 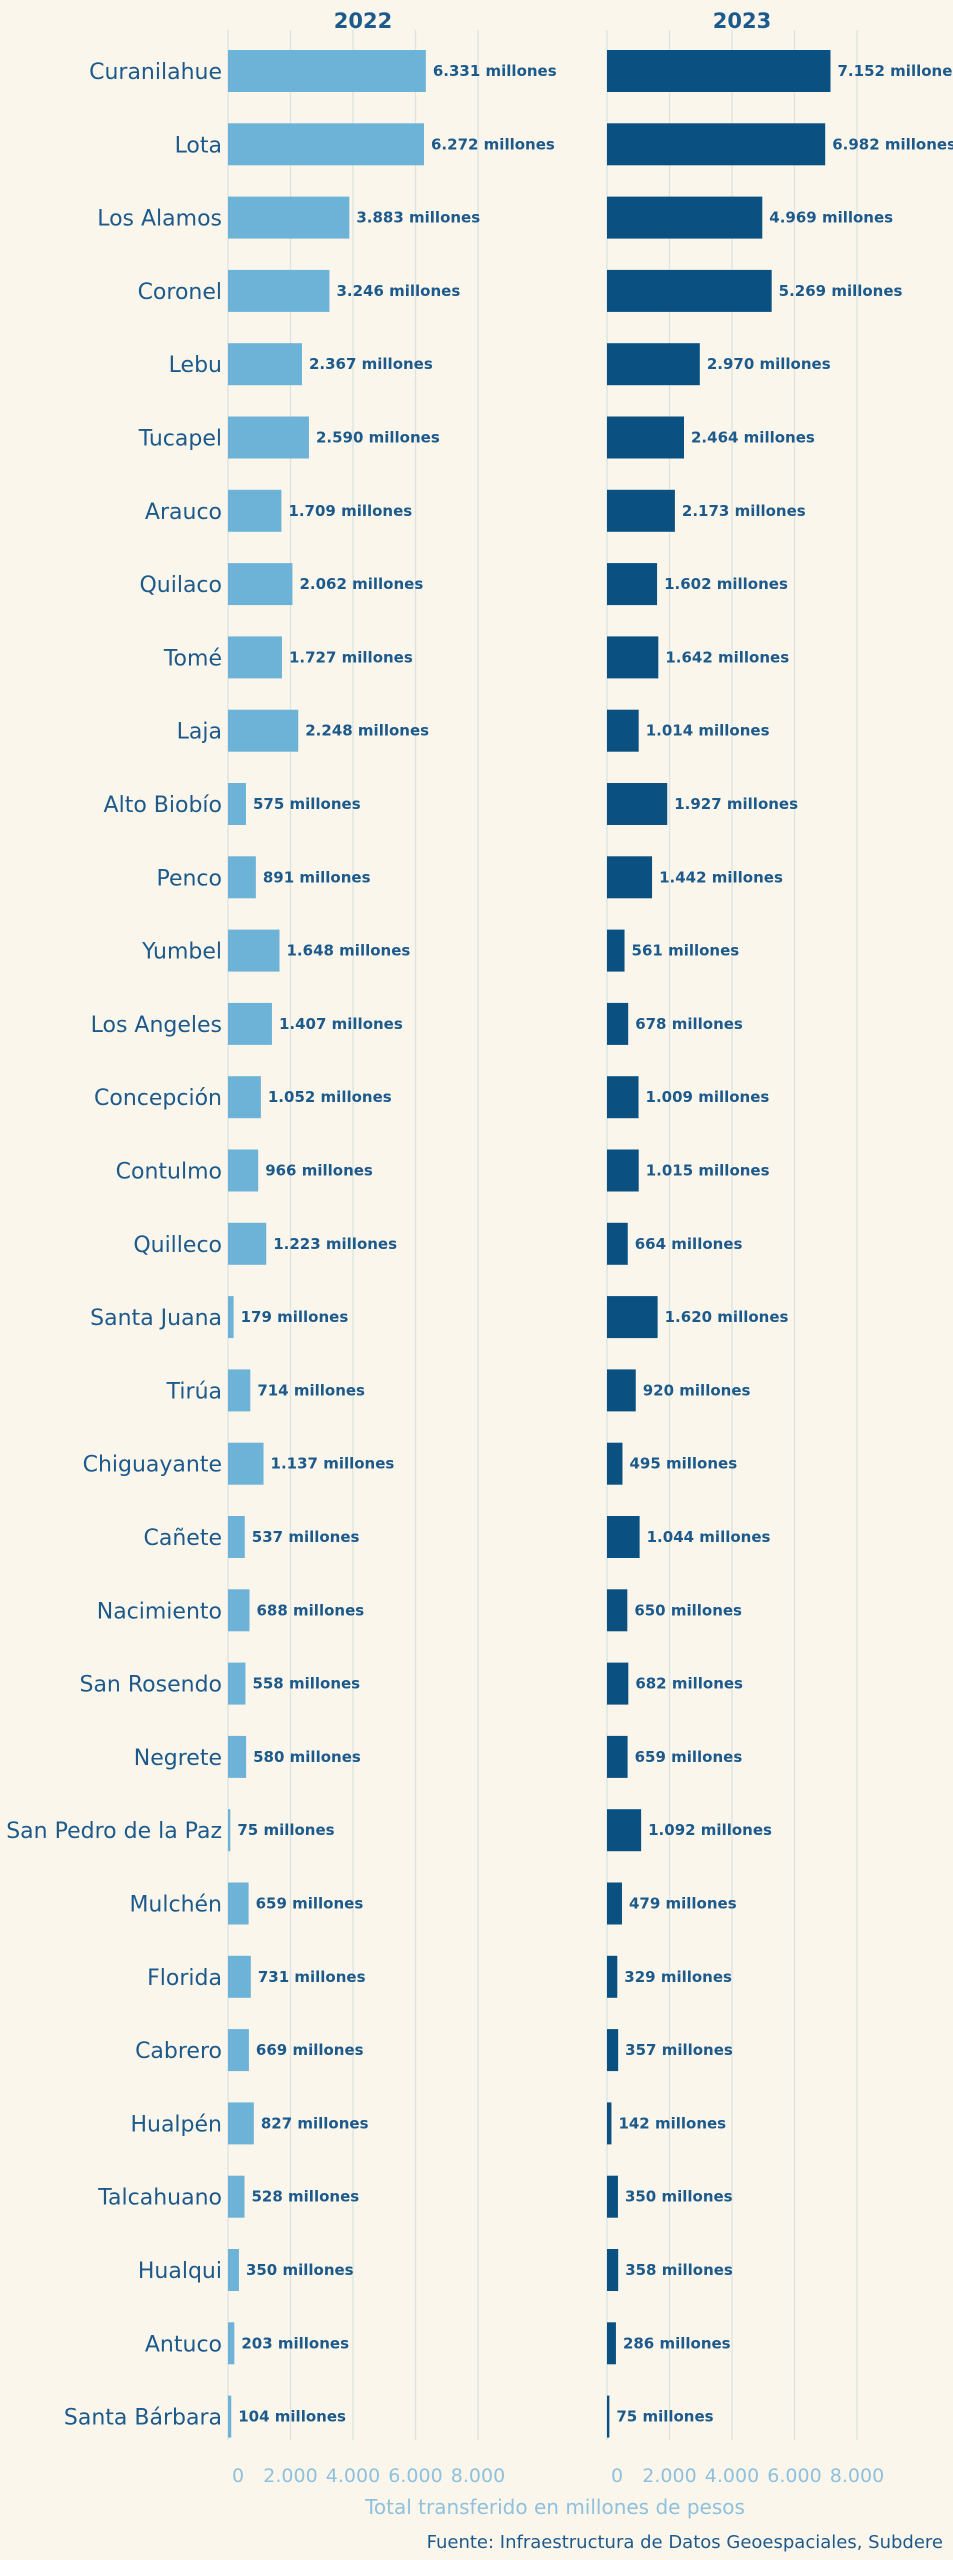 I want to click on category-label: Negrete, so click(x=178, y=1758).